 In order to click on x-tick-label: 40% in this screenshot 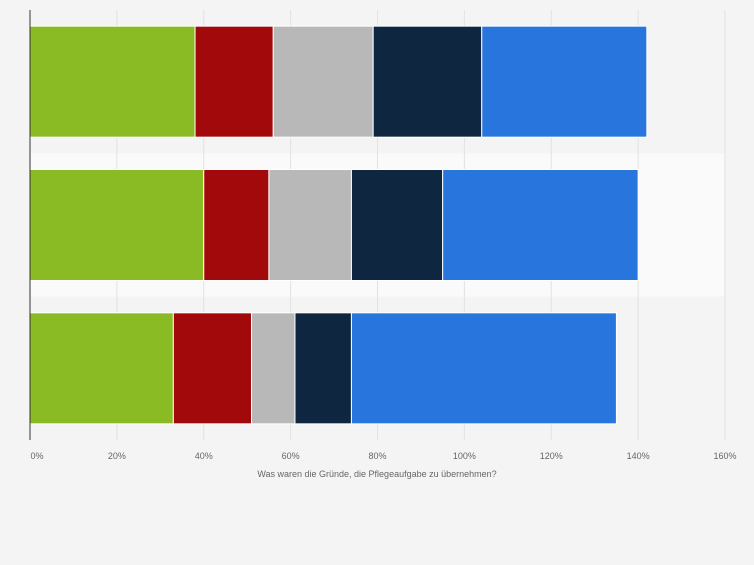, I will do `click(204, 456)`.